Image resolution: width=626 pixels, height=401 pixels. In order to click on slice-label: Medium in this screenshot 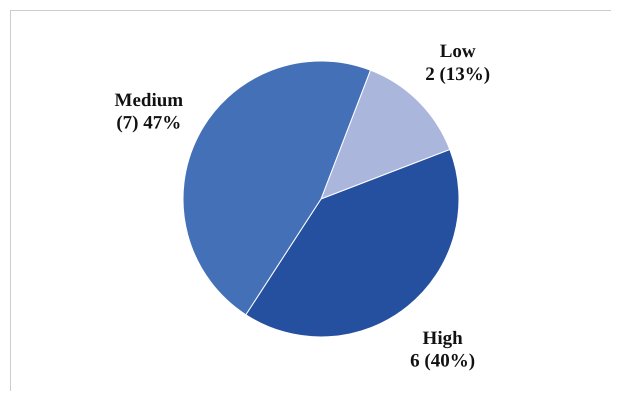, I will do `click(149, 99)`.